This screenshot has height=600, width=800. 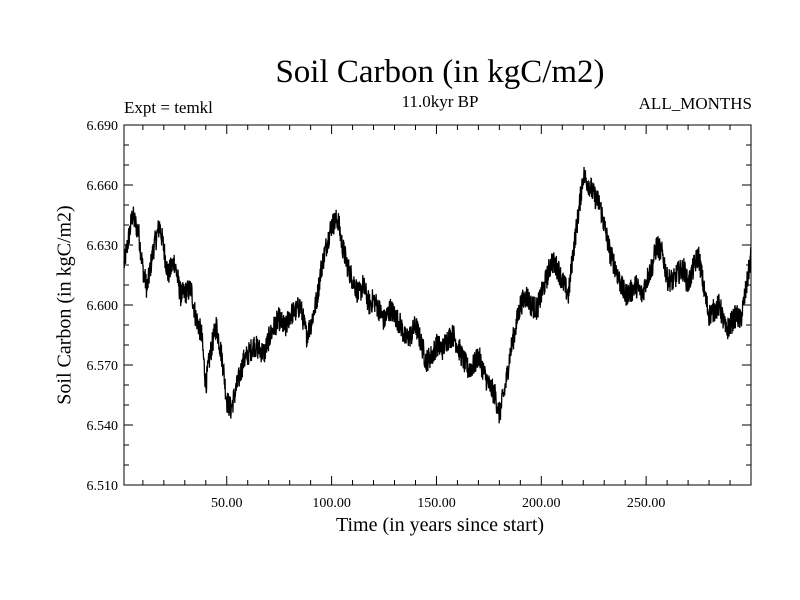 I want to click on chart-title: Soil Carbon (in kgC/m2), so click(x=440, y=72).